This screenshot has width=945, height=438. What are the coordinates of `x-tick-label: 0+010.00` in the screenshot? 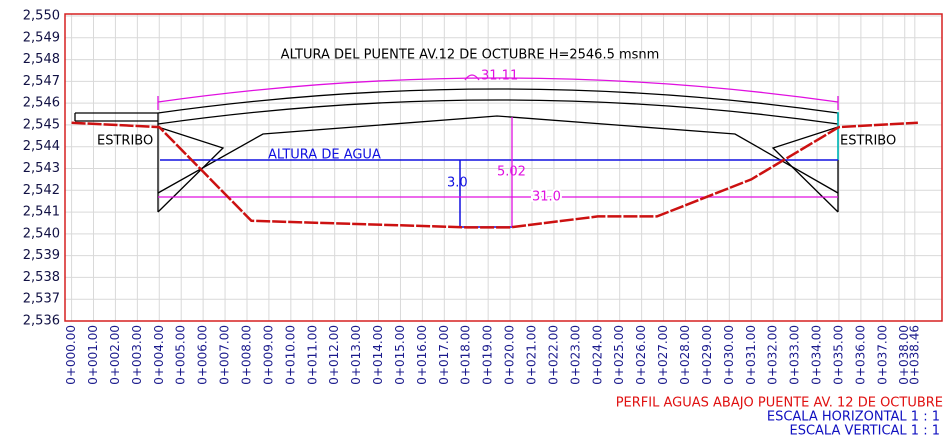 It's located at (290, 355).